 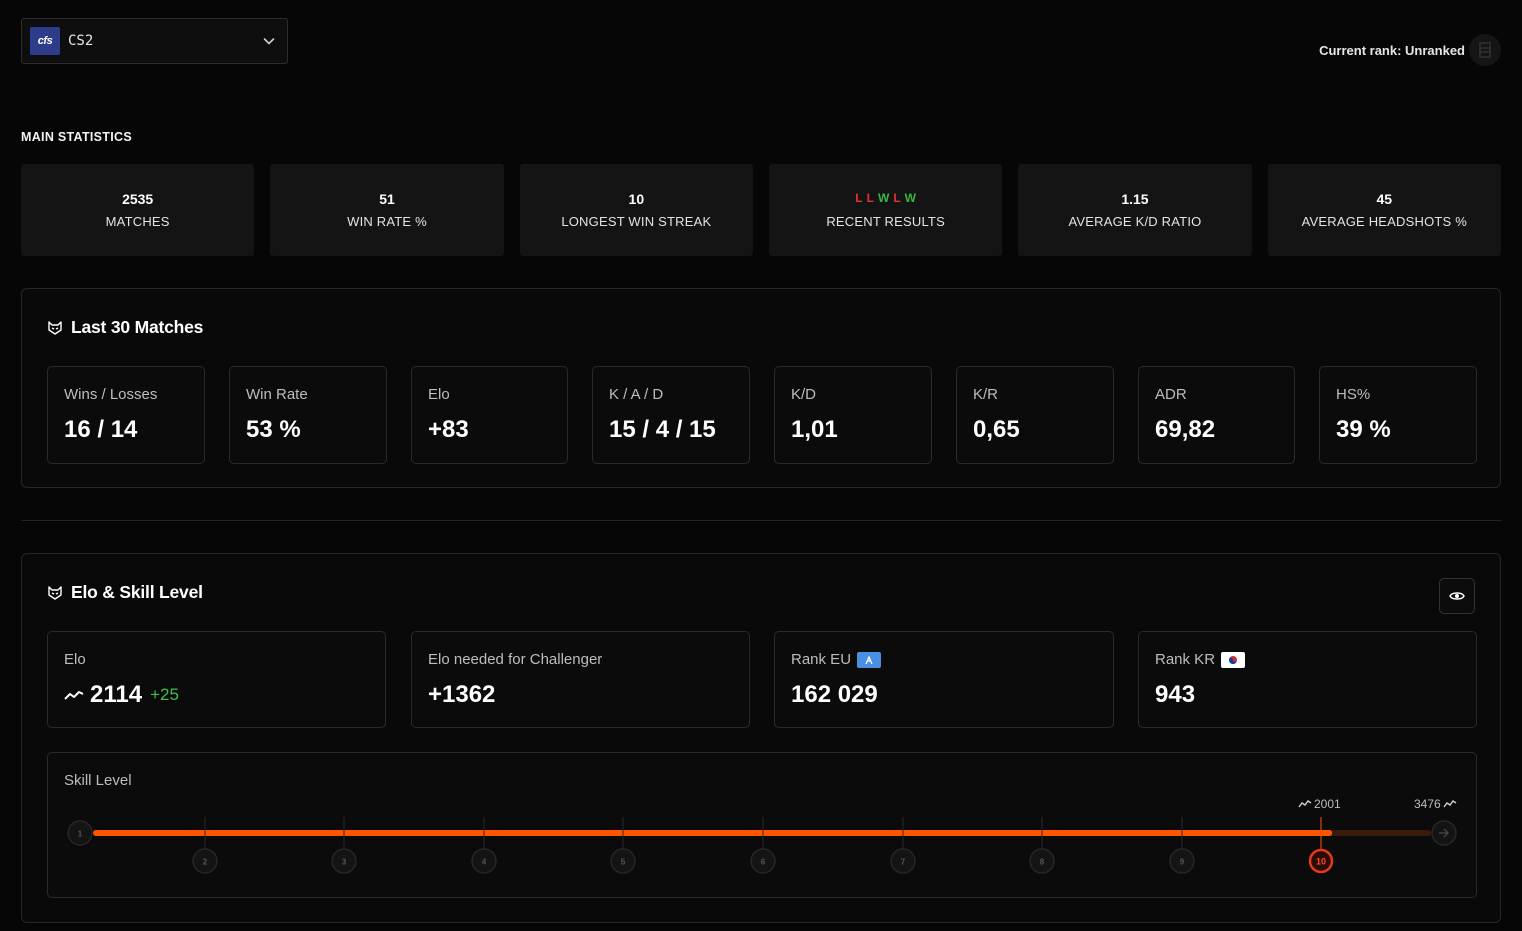 I want to click on threshold-value: 3476, so click(x=1427, y=804).